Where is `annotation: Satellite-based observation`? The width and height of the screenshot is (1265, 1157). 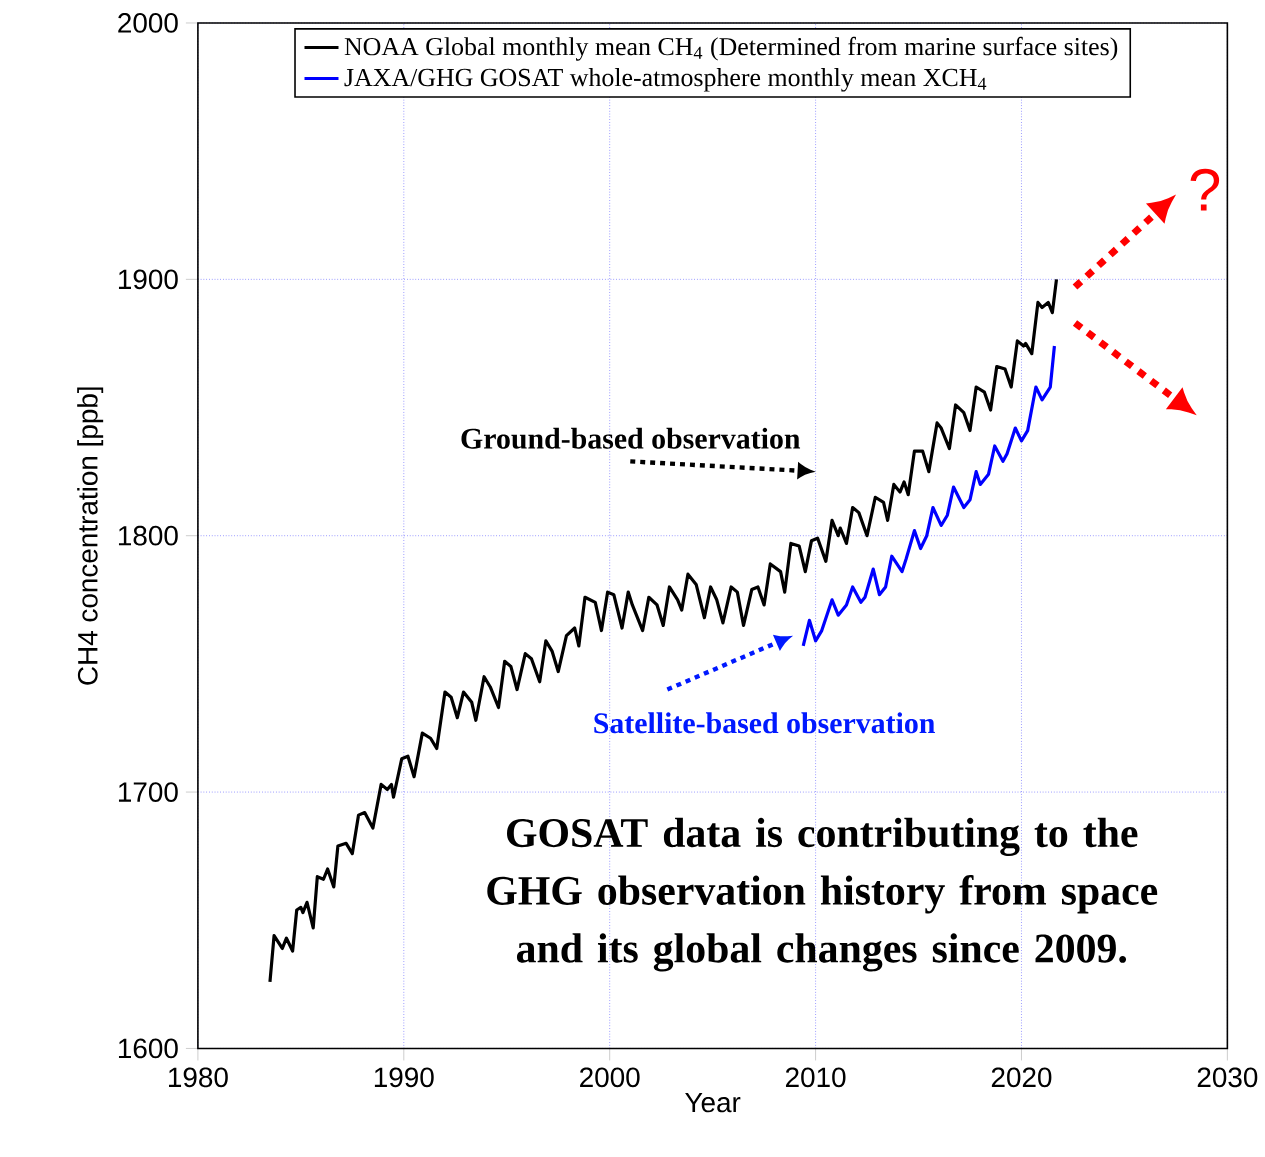 annotation: Satellite-based observation is located at coordinates (764, 723).